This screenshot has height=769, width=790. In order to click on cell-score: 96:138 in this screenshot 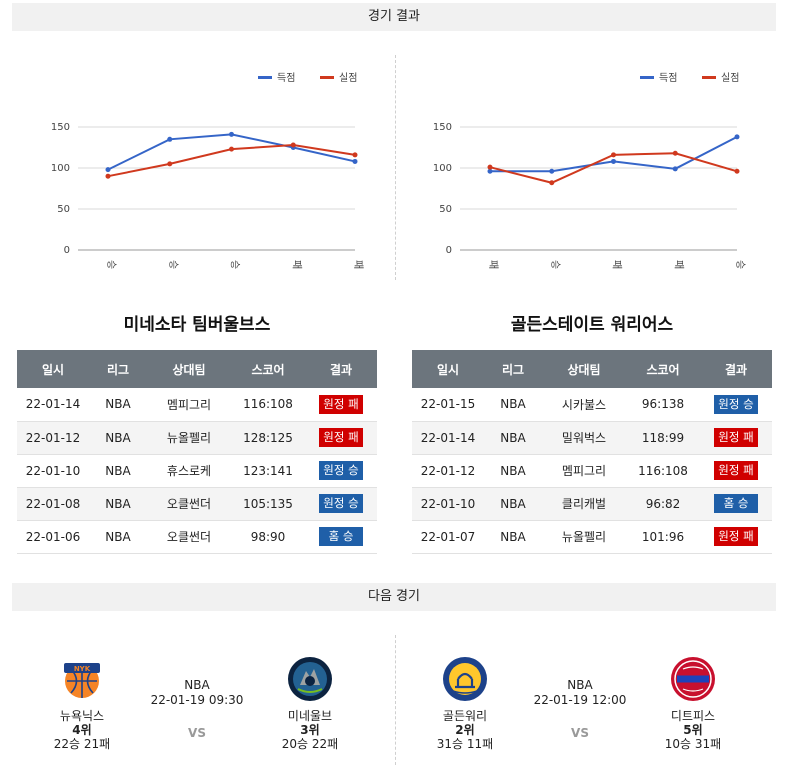, I will do `click(663, 405)`.